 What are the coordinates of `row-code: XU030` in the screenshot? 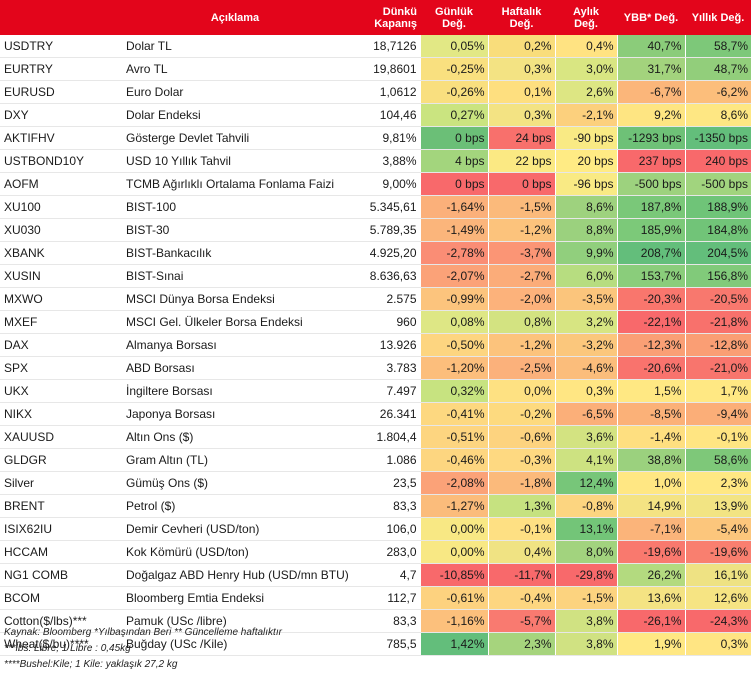 It's located at (60, 230).